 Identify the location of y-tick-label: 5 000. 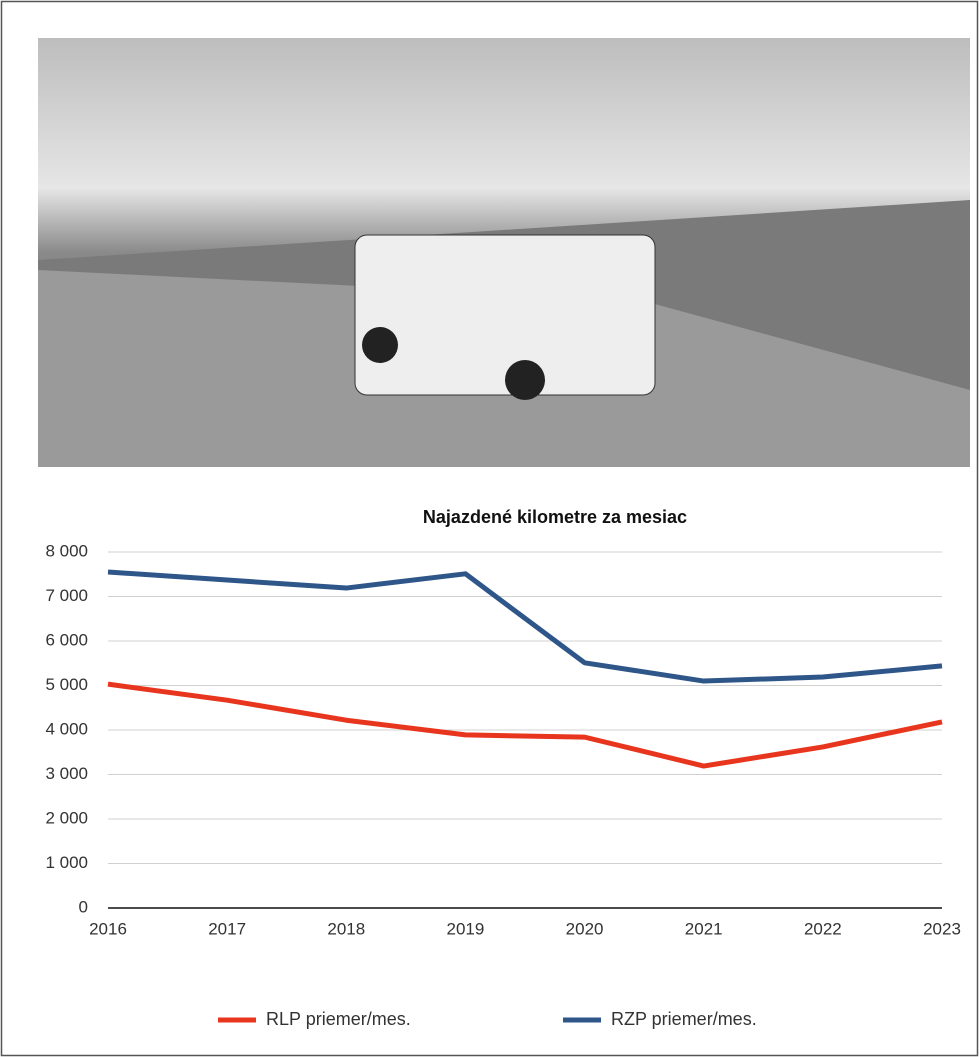
(66, 684).